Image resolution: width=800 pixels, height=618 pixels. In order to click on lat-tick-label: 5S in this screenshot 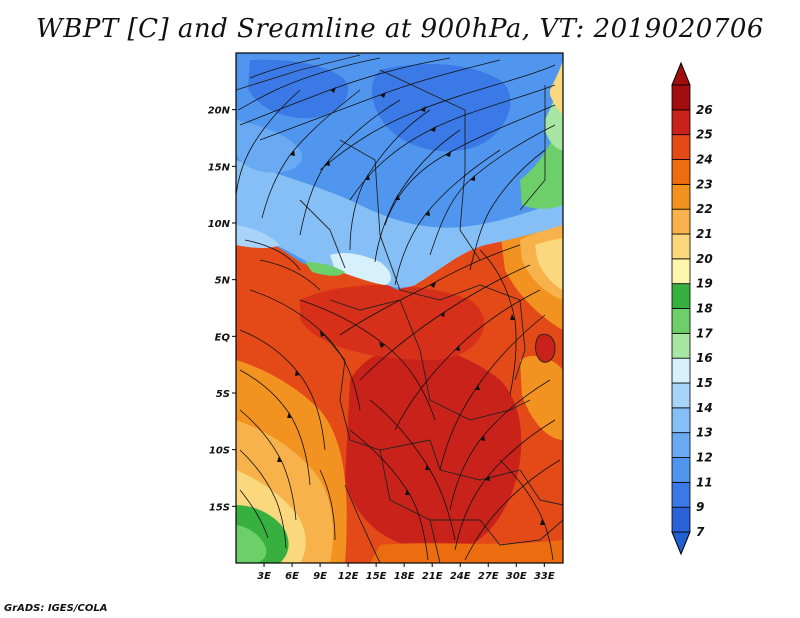, I will do `click(223, 394)`.